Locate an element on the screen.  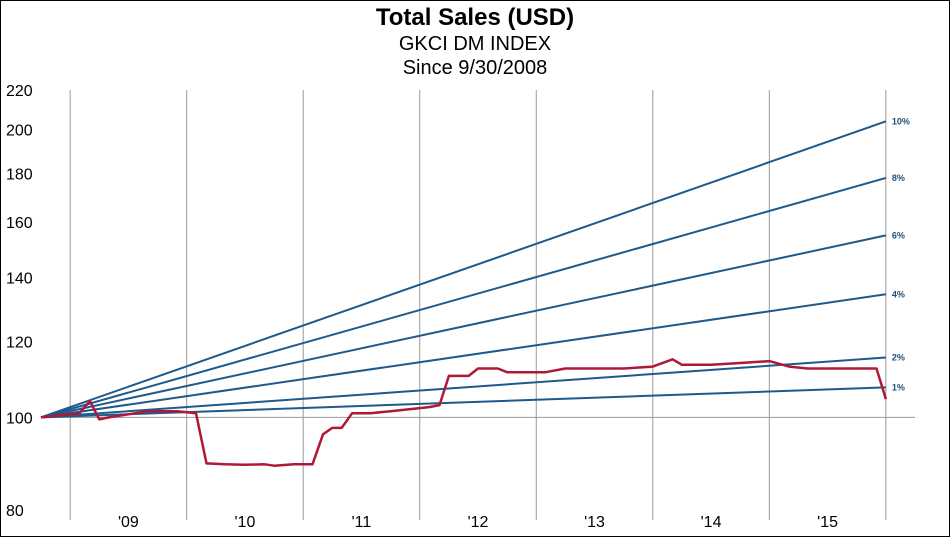
y-tick-label: 140 is located at coordinates (19, 279).